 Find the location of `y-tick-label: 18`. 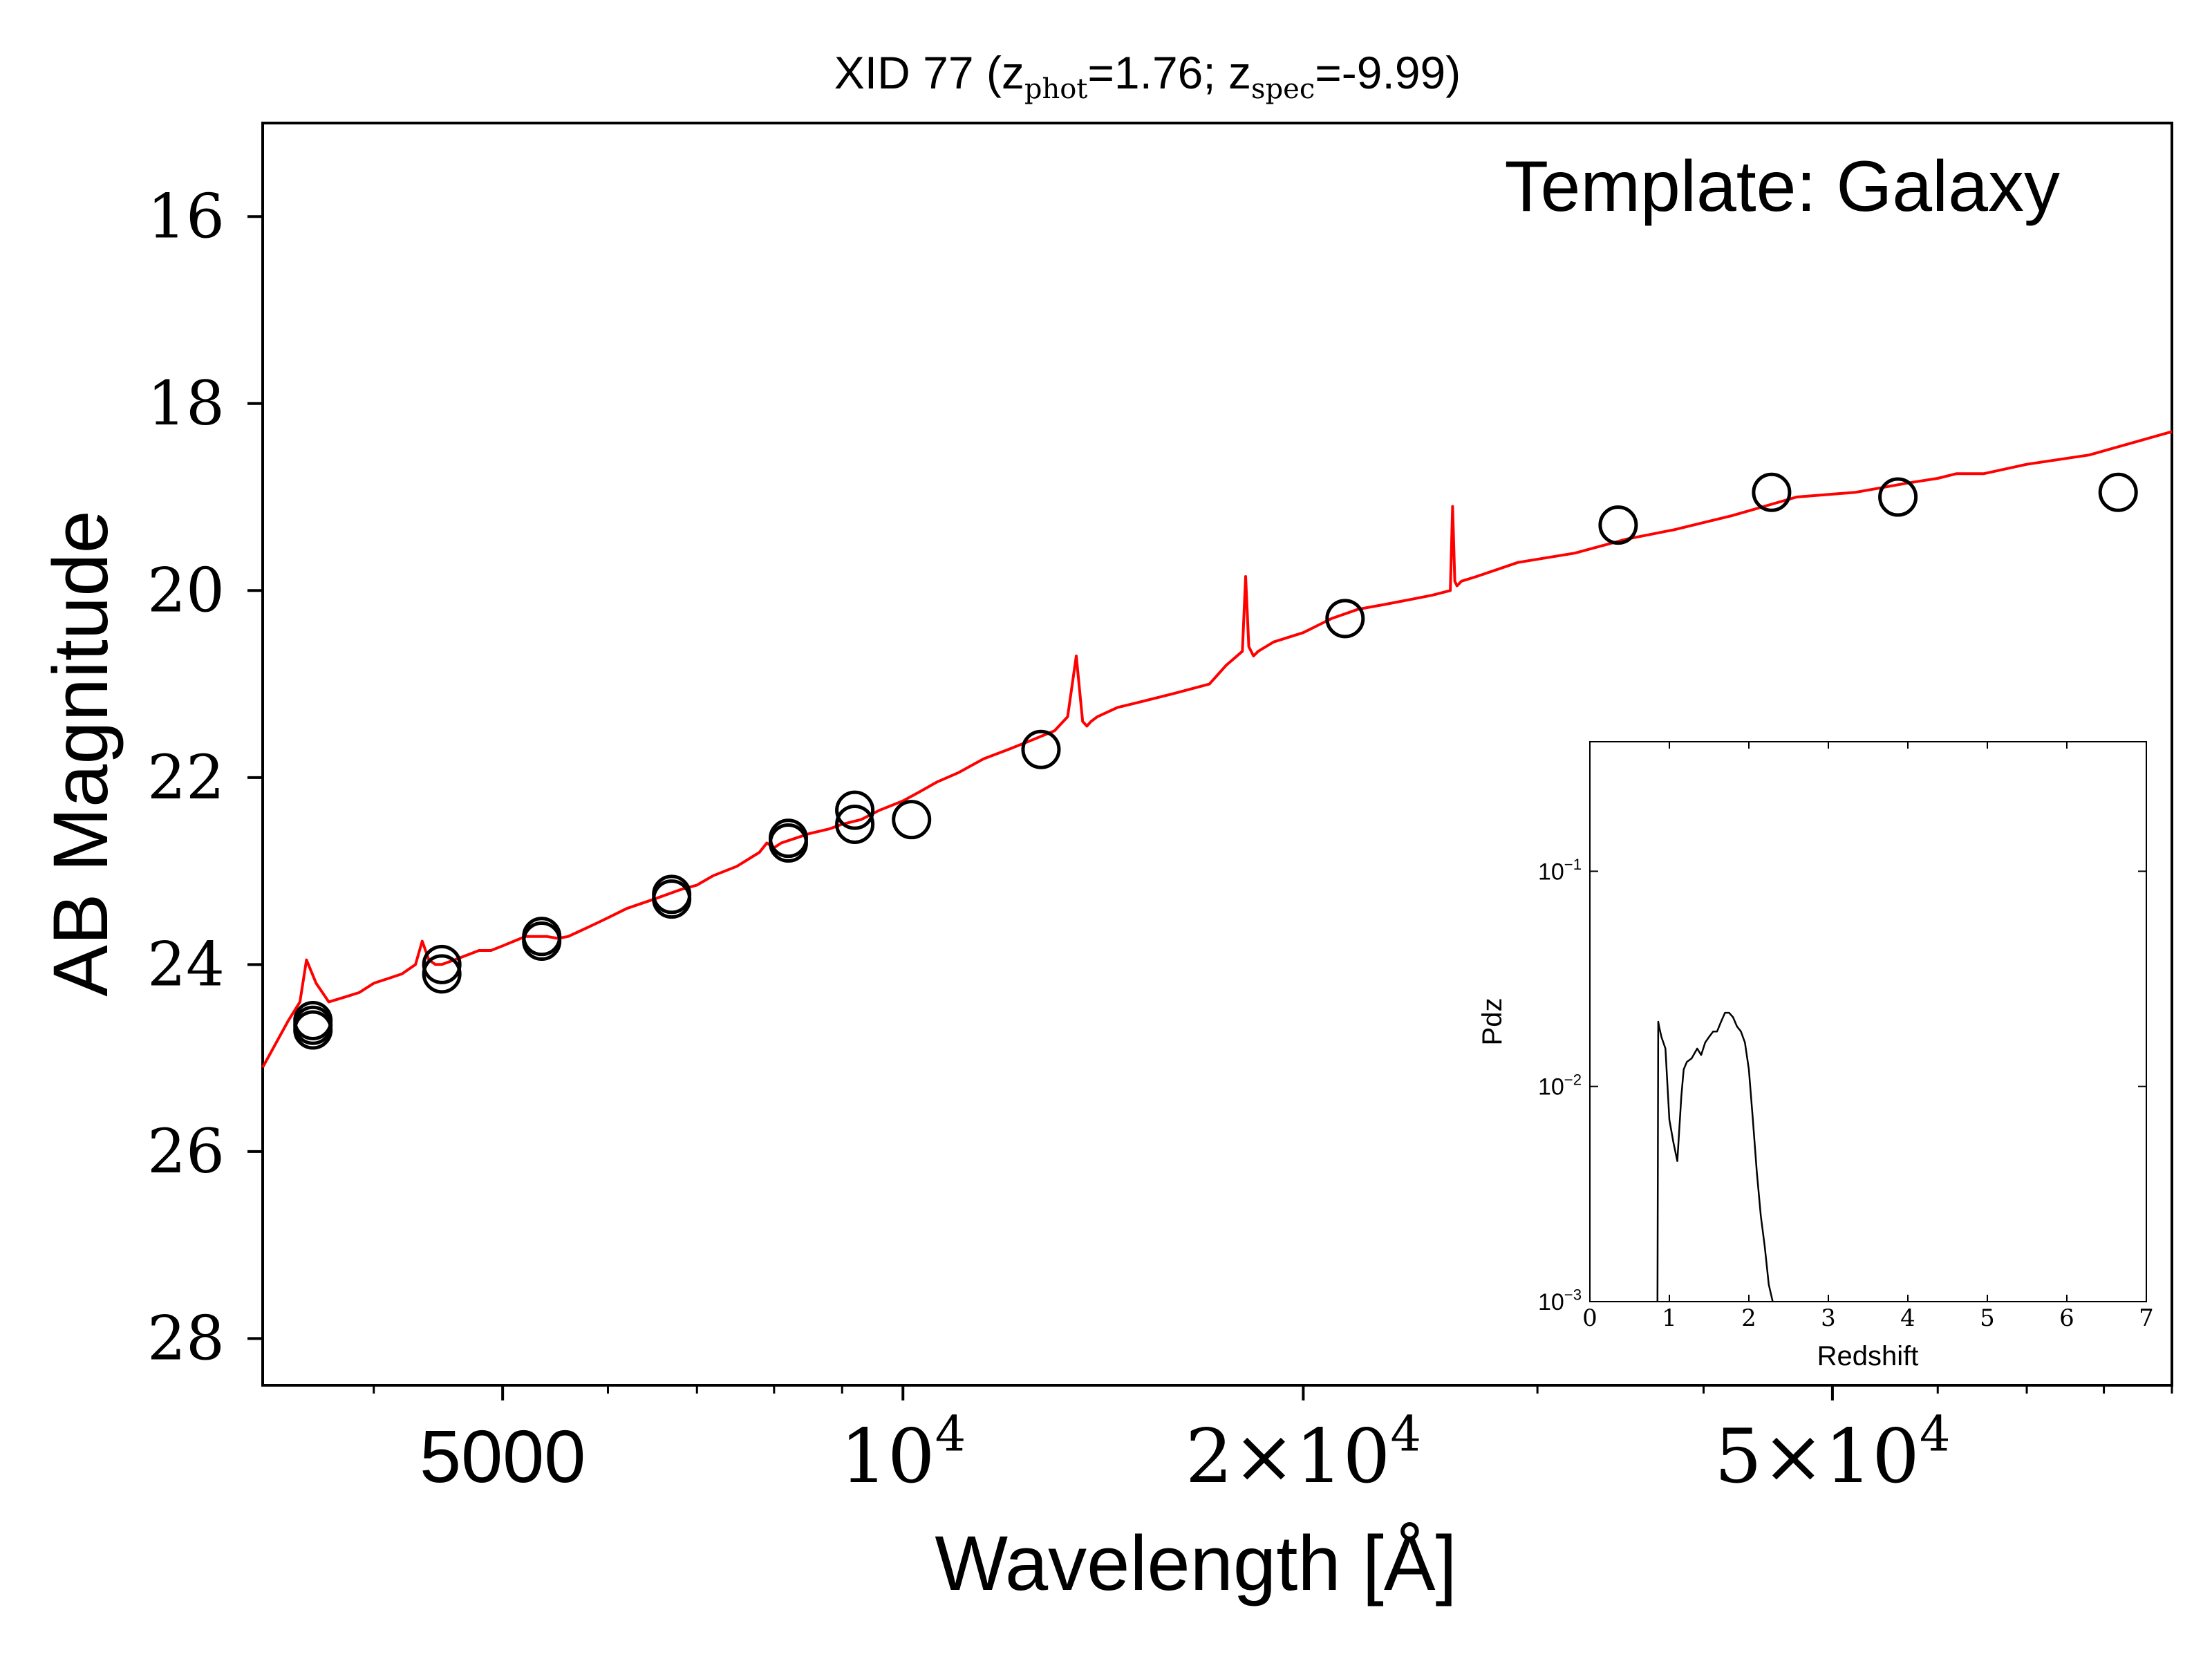

y-tick-label: 18 is located at coordinates (186, 404).